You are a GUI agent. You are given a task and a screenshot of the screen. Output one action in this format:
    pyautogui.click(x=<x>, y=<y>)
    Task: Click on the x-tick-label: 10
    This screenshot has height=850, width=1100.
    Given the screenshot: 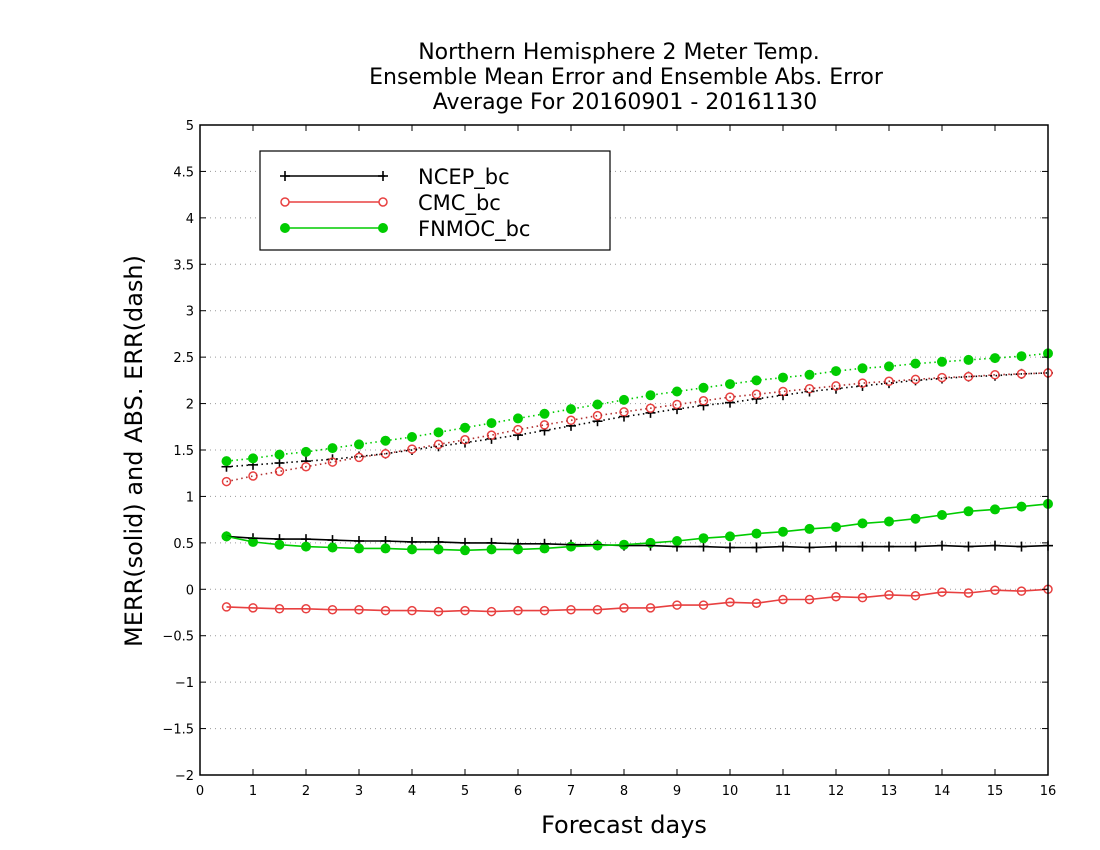 What is the action you would take?
    pyautogui.click(x=730, y=791)
    